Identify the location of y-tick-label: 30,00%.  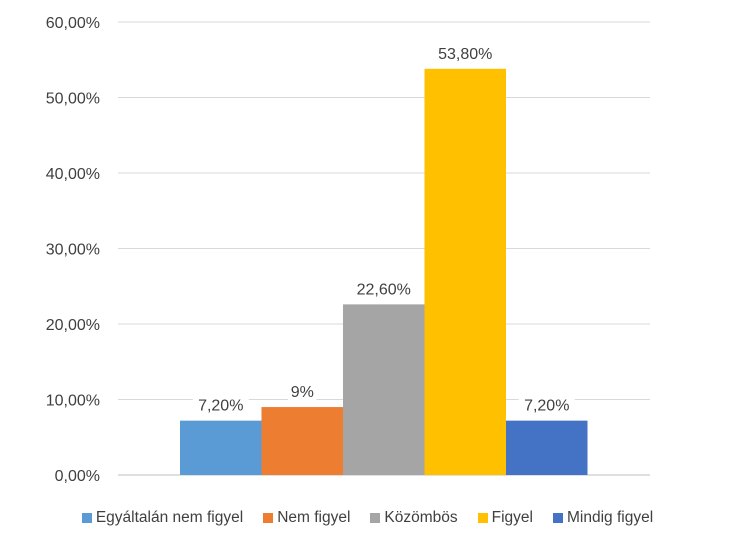
(73, 250).